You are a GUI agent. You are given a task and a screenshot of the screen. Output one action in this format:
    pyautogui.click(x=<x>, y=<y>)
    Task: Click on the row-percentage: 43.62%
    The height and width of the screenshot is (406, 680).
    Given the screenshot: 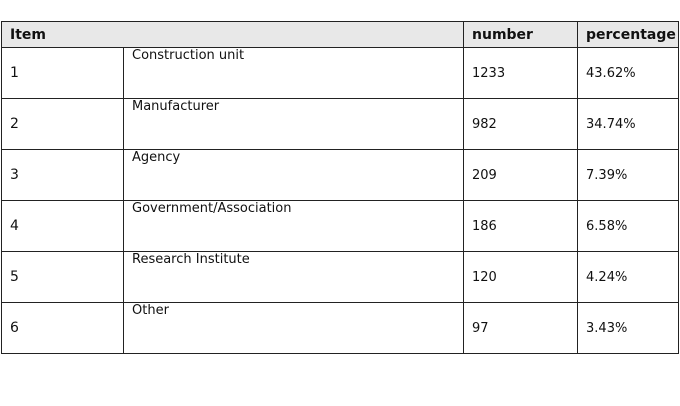 What is the action you would take?
    pyautogui.click(x=628, y=73)
    